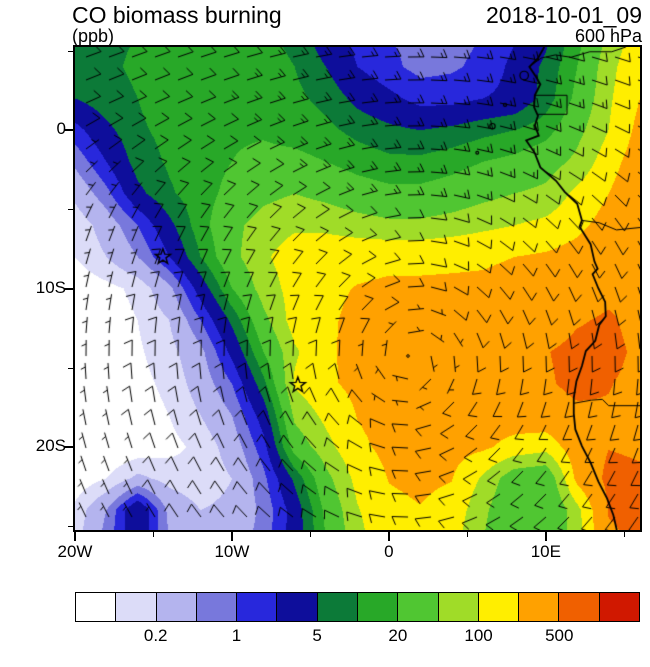  Describe the element at coordinates (398, 635) in the screenshot. I see `colorbar-label: 20` at that location.